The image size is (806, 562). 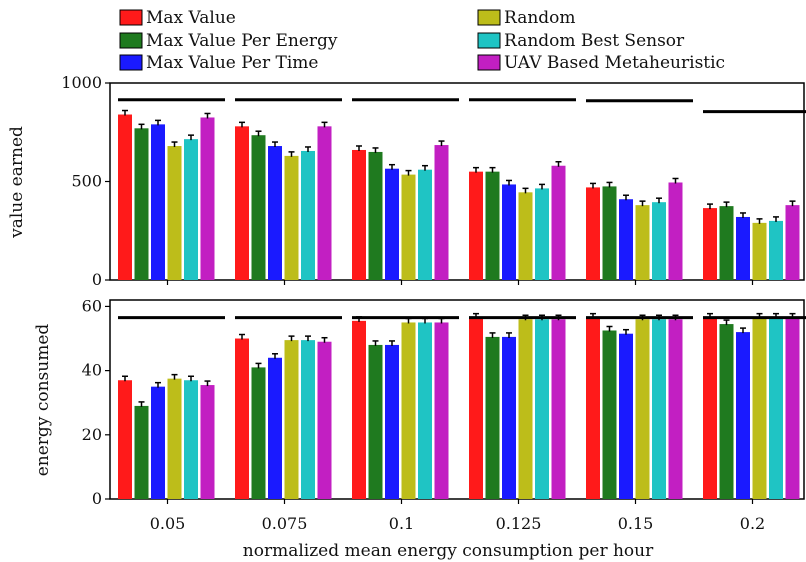 What do you see at coordinates (636, 523) in the screenshot?
I see `x-tick-label: 0.15` at bounding box center [636, 523].